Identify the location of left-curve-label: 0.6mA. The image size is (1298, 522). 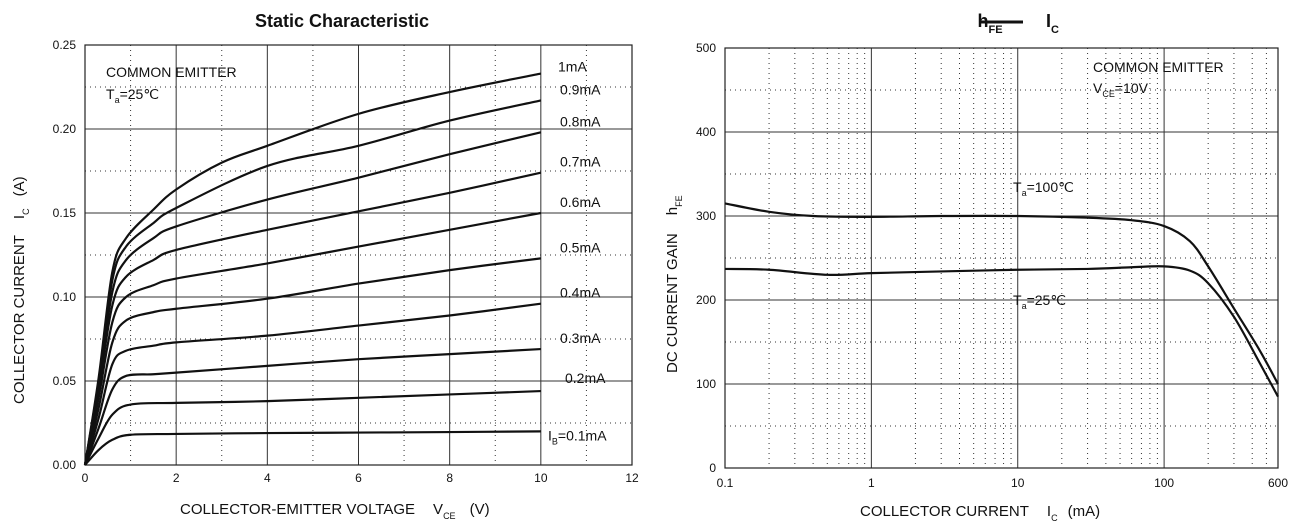
(580, 202).